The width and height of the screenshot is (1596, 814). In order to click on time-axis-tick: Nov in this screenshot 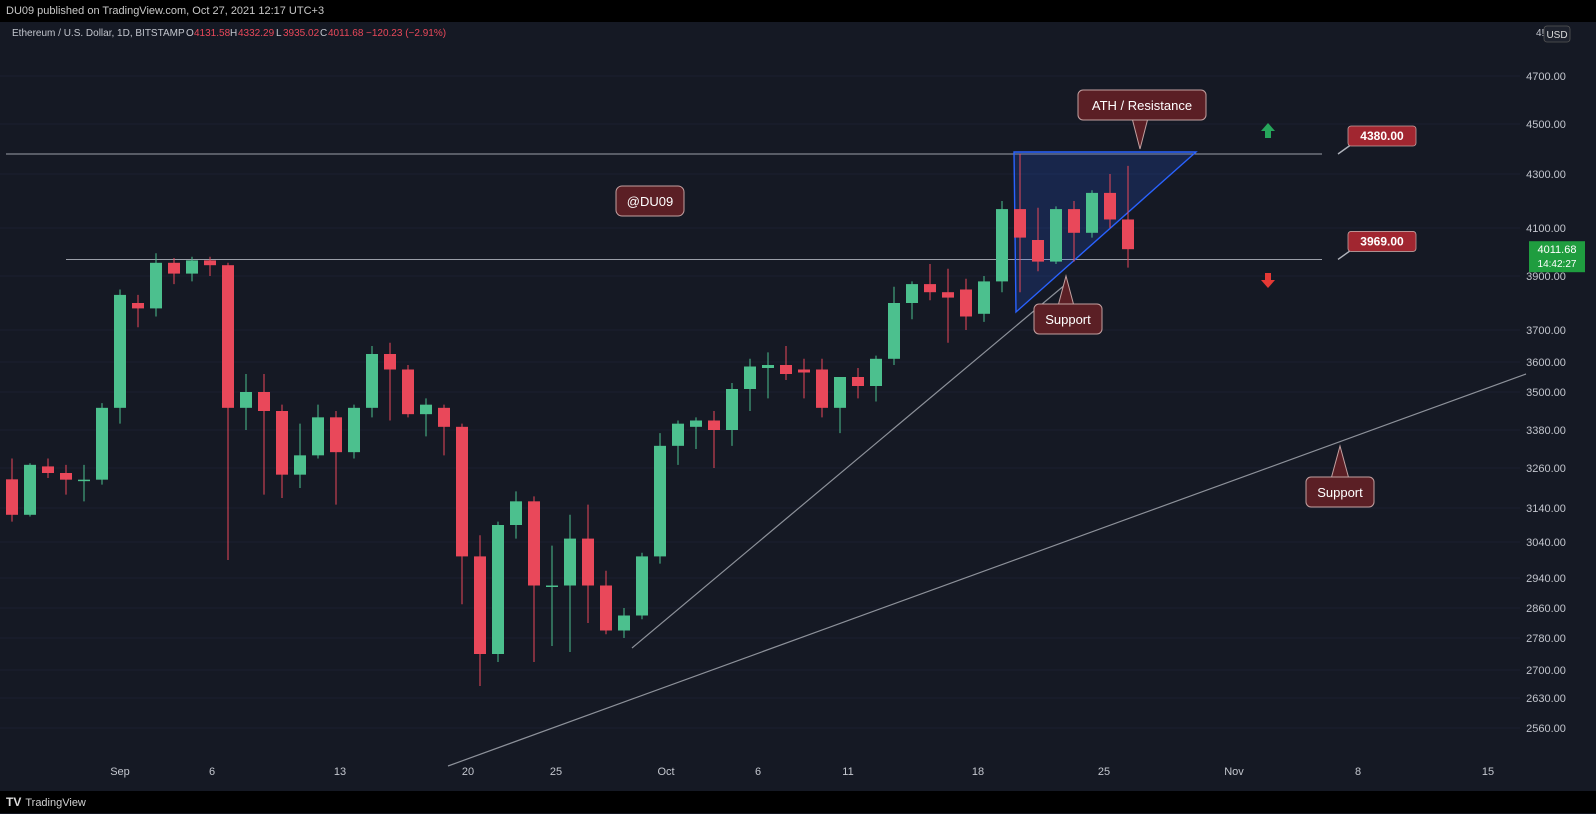, I will do `click(1234, 772)`.